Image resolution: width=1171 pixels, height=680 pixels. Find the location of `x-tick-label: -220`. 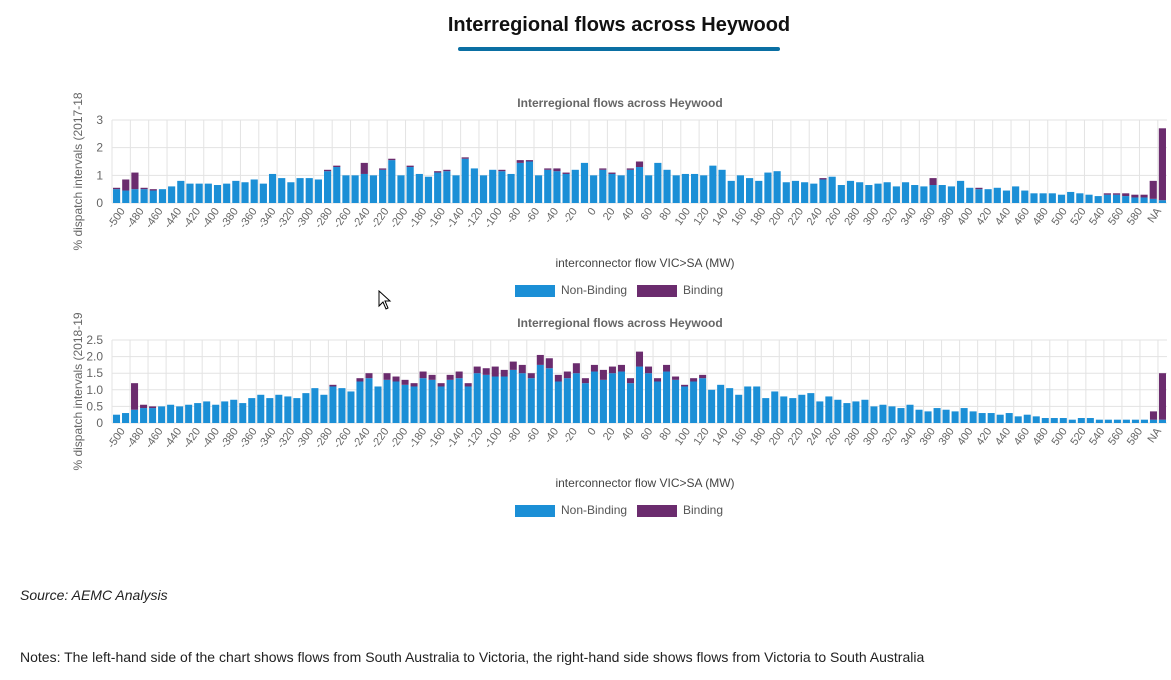

x-tick-label: -220 is located at coordinates (380, 438).